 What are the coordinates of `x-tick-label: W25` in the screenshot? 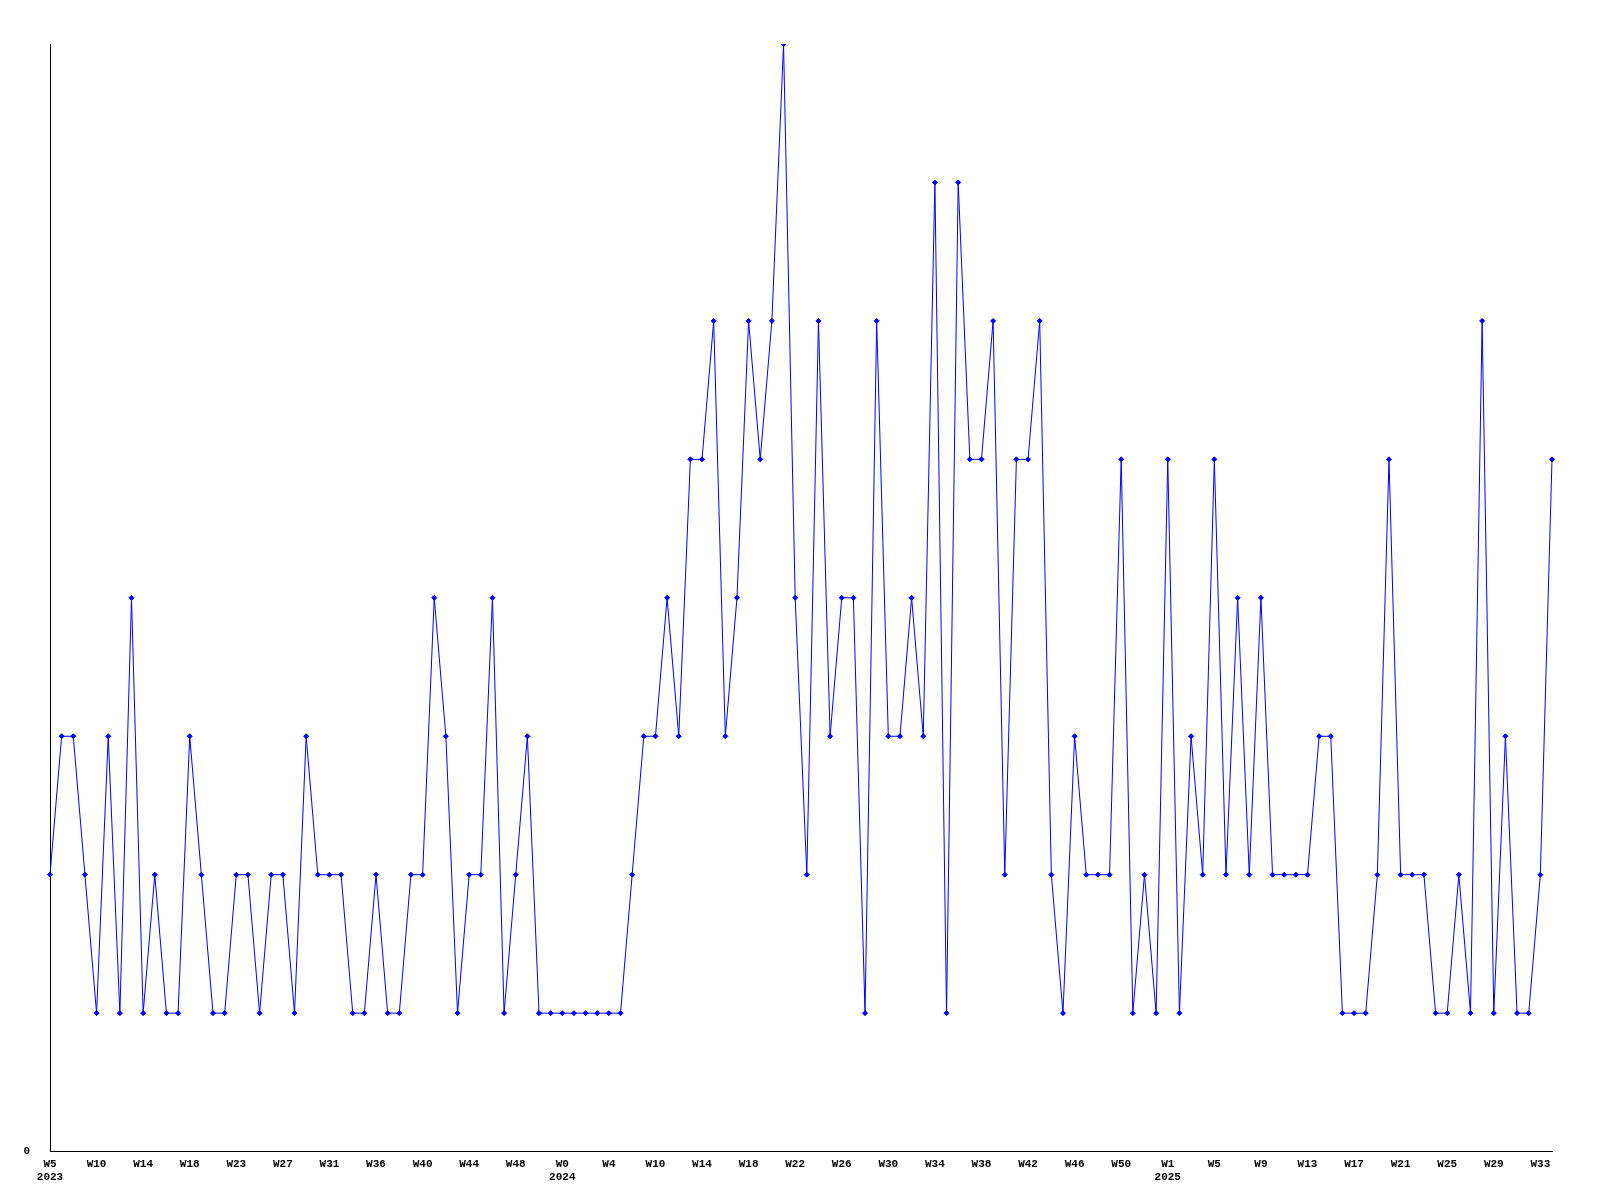 It's located at (1447, 1163).